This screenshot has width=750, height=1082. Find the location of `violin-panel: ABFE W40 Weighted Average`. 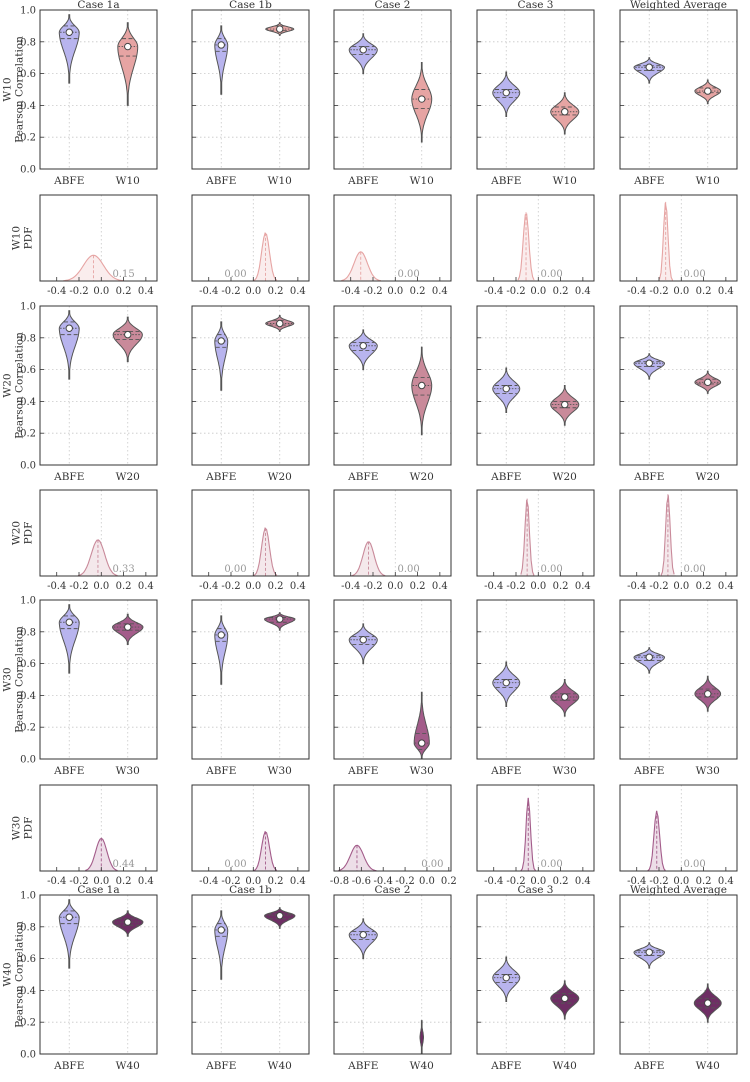

violin-panel: ABFE W40 Weighted Average is located at coordinates (678, 978).